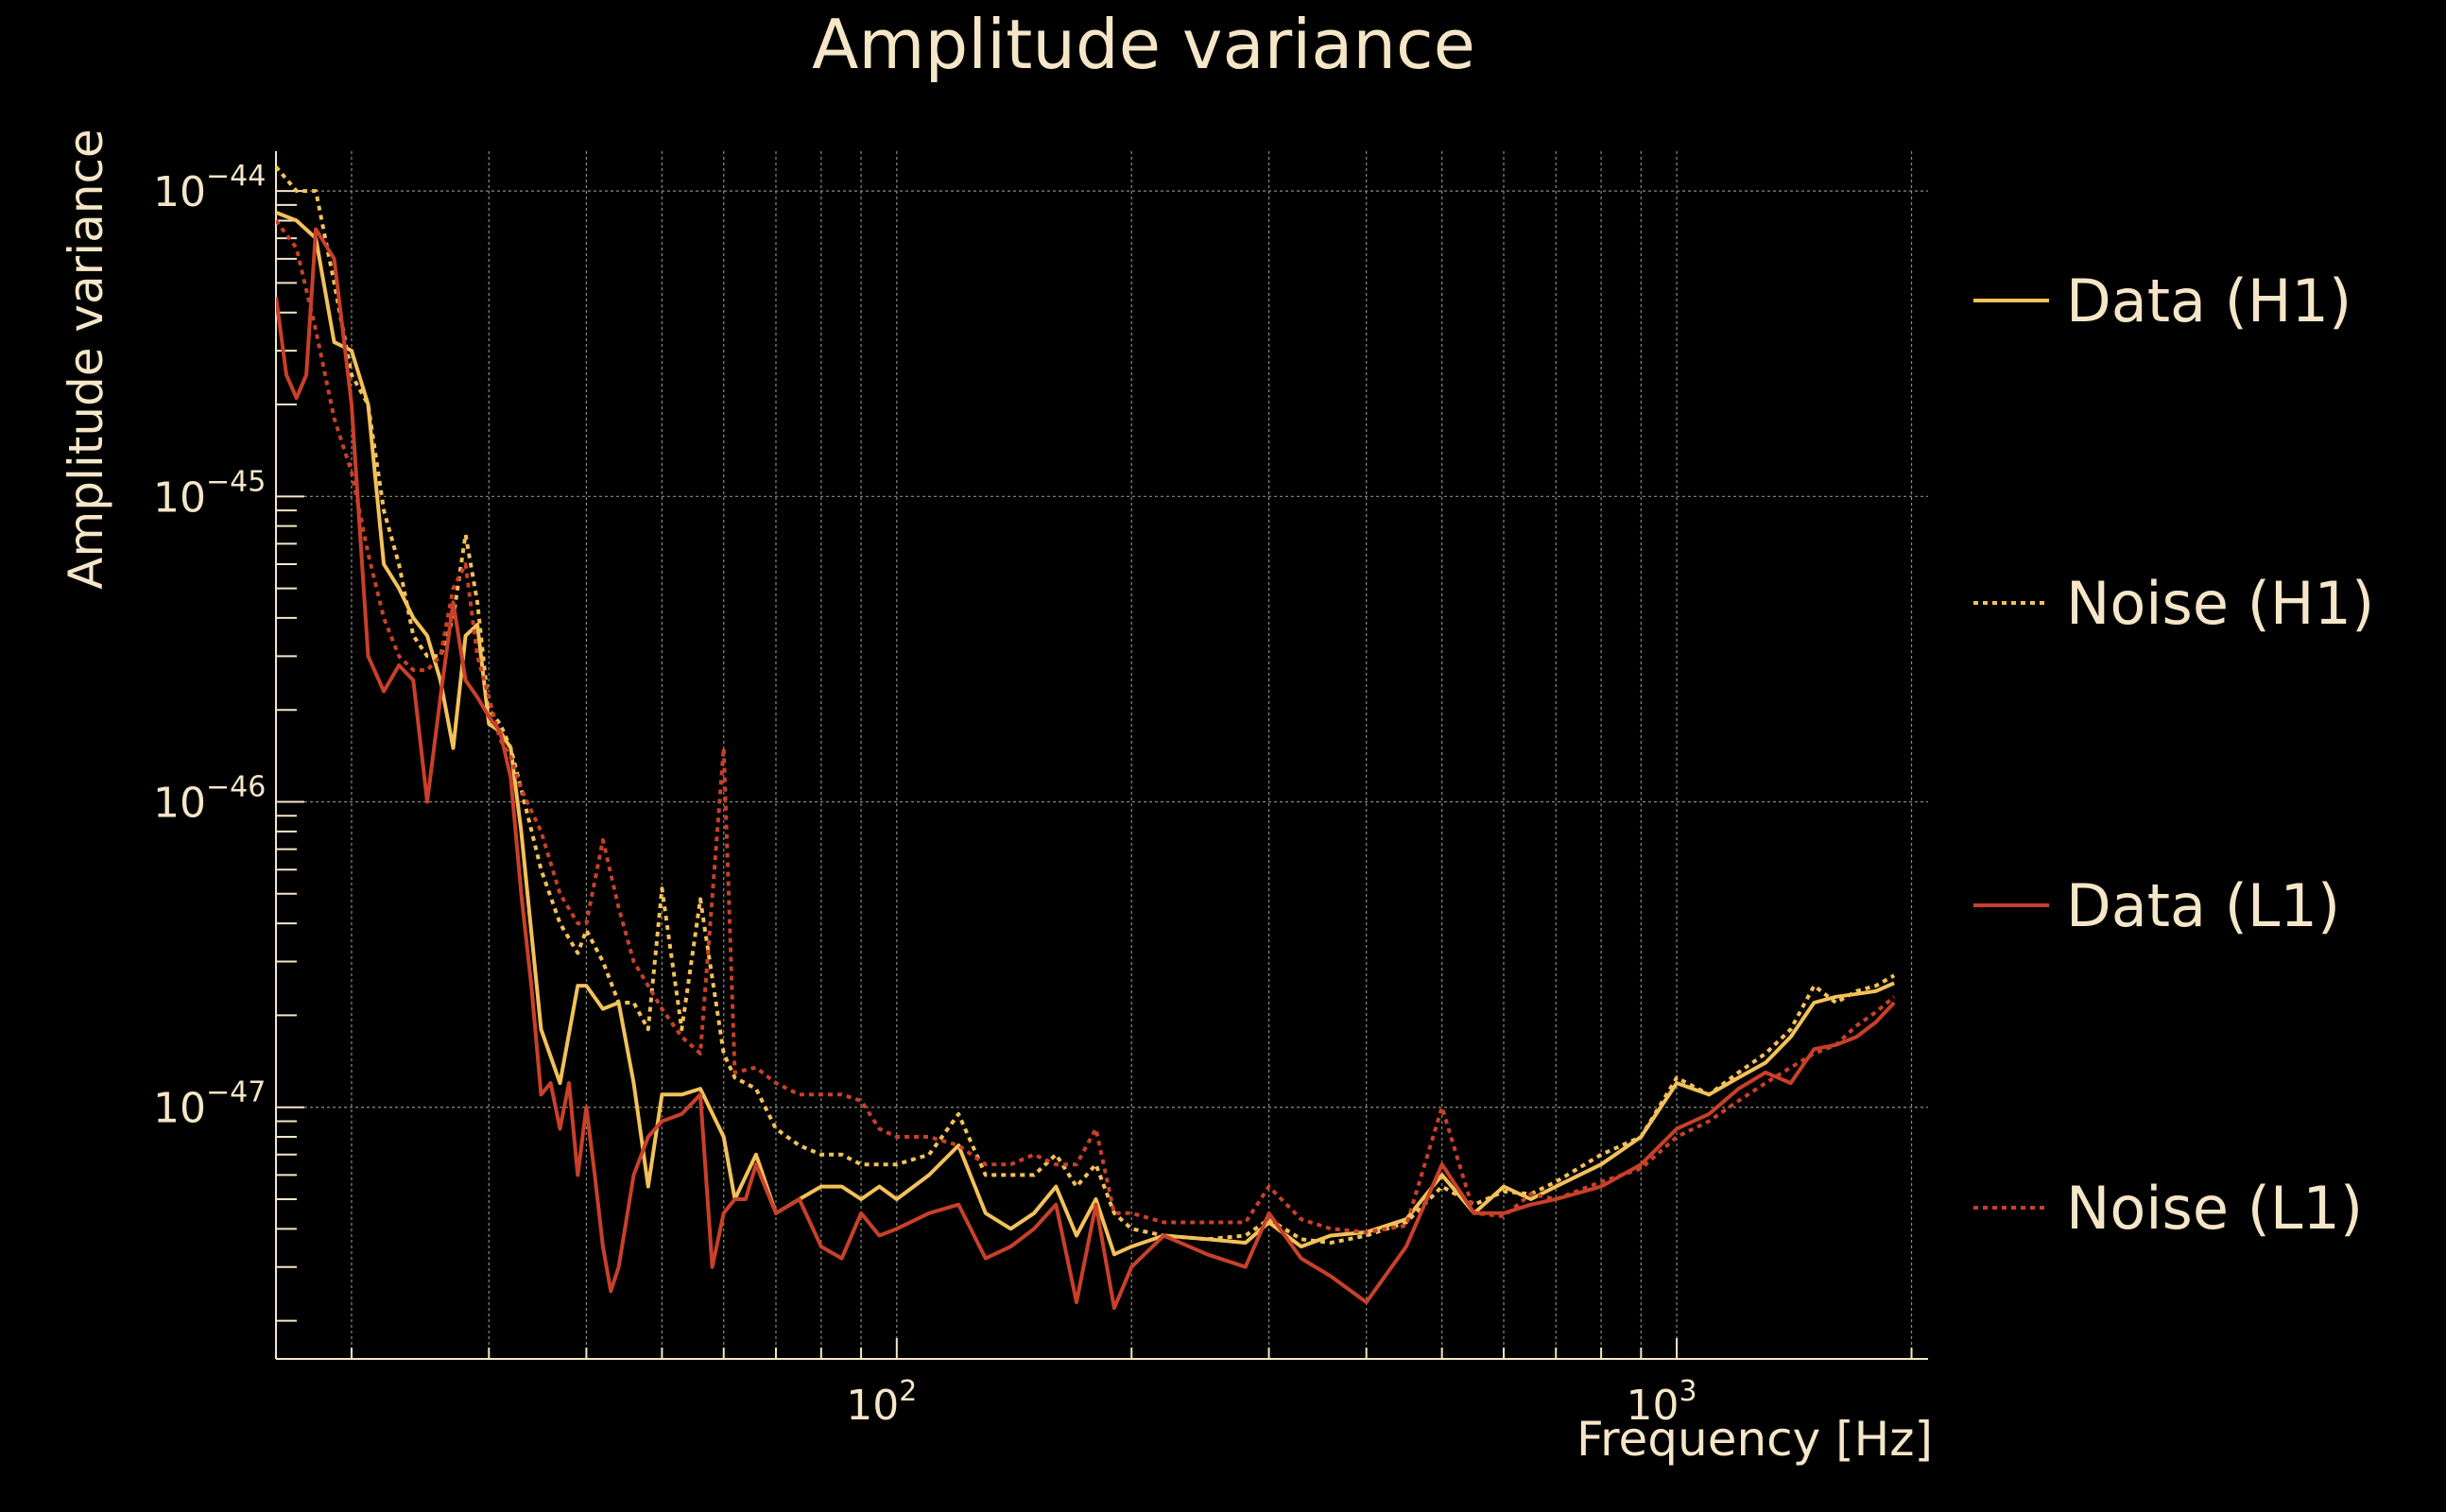 Image resolution: width=2446 pixels, height=1512 pixels. What do you see at coordinates (2220, 603) in the screenshot?
I see `legend-label-2: Noise (H1)` at bounding box center [2220, 603].